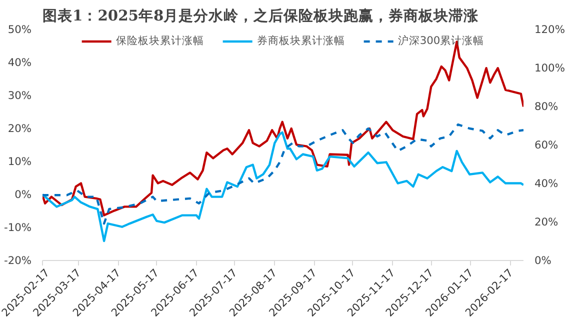 Image resolution: width=567 pixels, height=322 pixels. I want to click on y2-tick-label: 120%, so click(549, 29).